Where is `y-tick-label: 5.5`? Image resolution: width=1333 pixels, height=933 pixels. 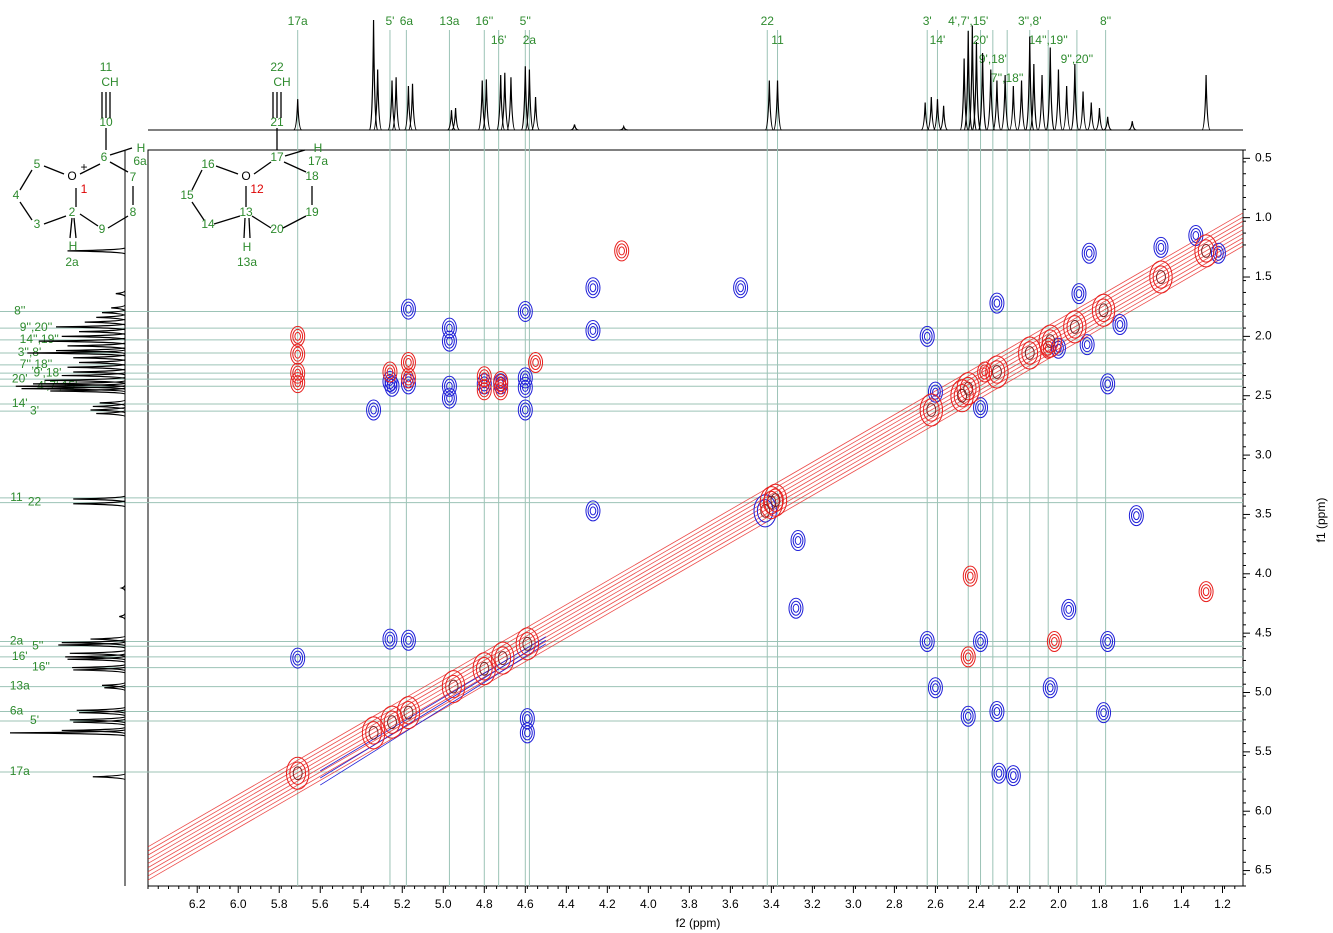
y-tick-label: 5.5 is located at coordinates (1263, 751).